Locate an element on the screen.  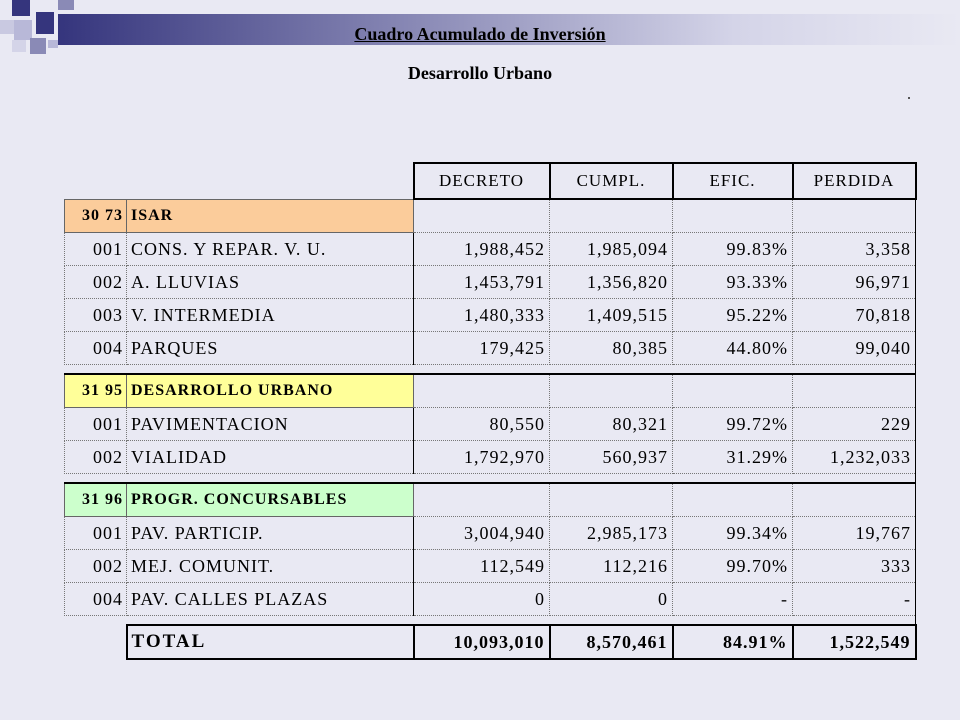
row-decreto: 1,480,333 is located at coordinates (481, 315).